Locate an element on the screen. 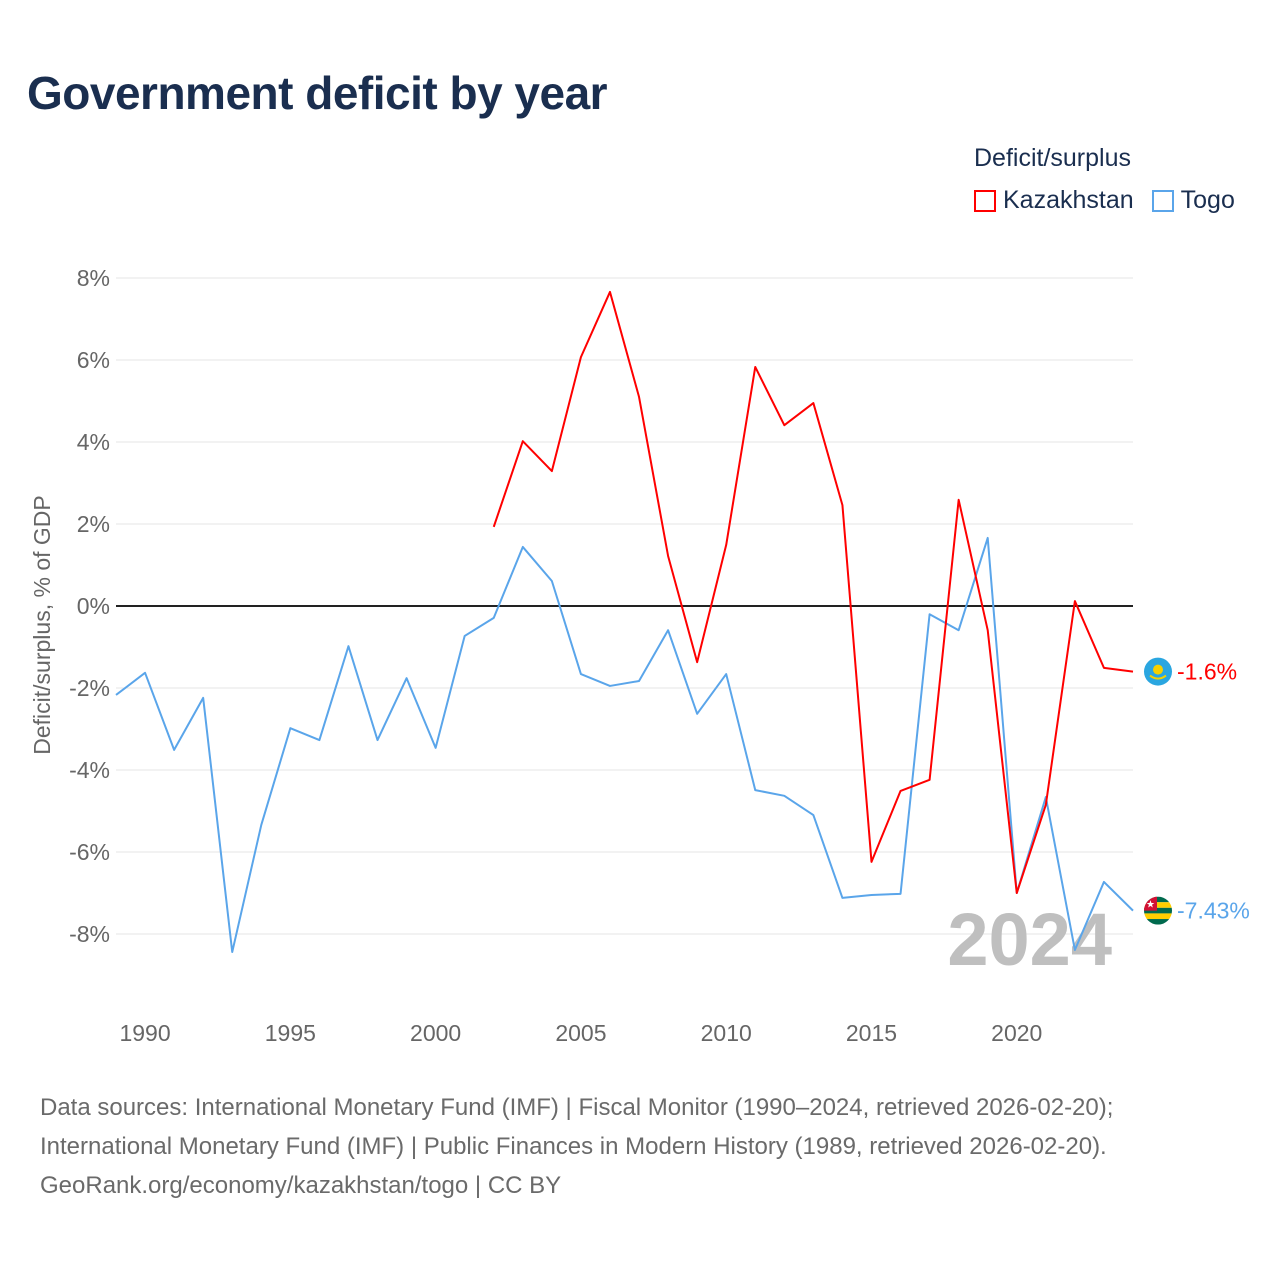 The image size is (1280, 1280). flag-sun is located at coordinates (1158, 669).